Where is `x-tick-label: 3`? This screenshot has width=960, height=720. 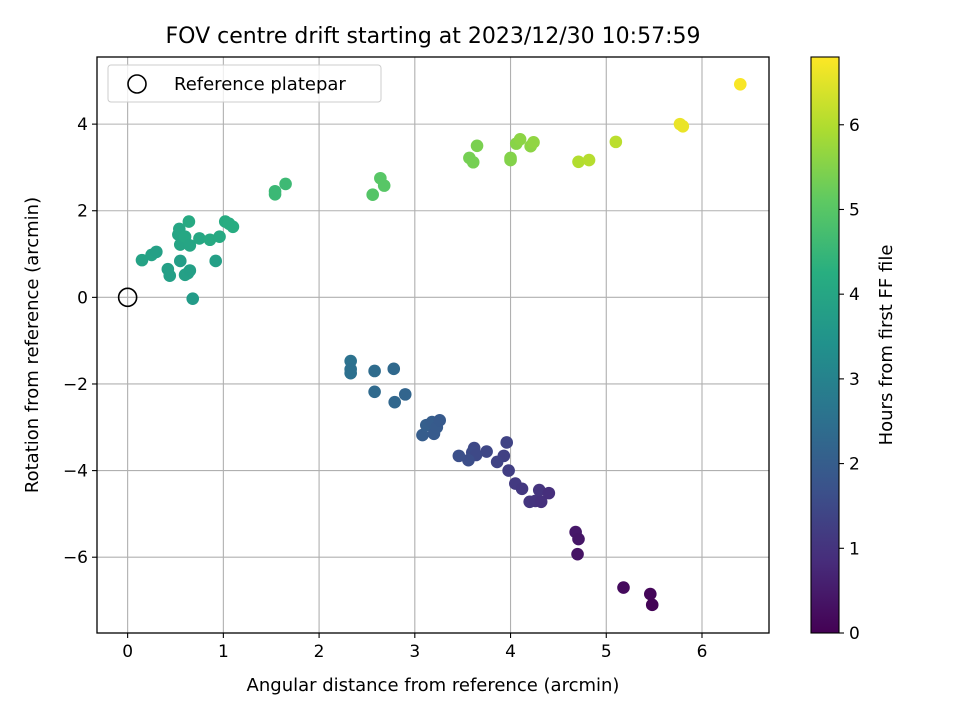
x-tick-label: 3 is located at coordinates (414, 652).